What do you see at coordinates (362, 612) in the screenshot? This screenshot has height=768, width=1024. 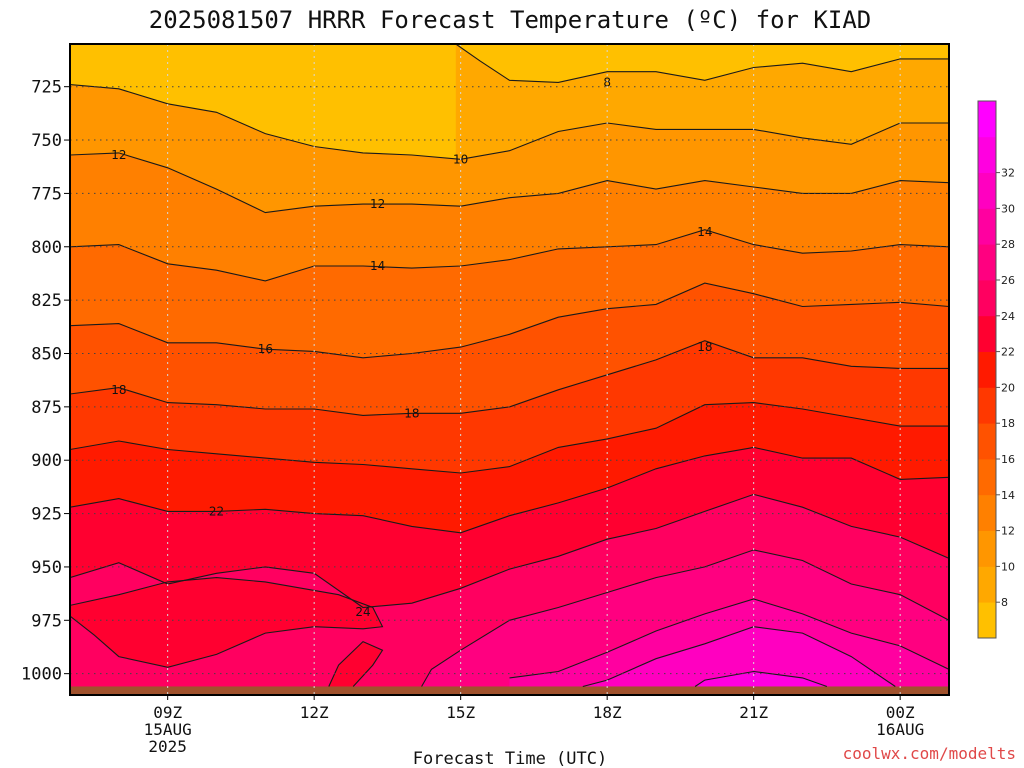 I see `contour-label: 24` at bounding box center [362, 612].